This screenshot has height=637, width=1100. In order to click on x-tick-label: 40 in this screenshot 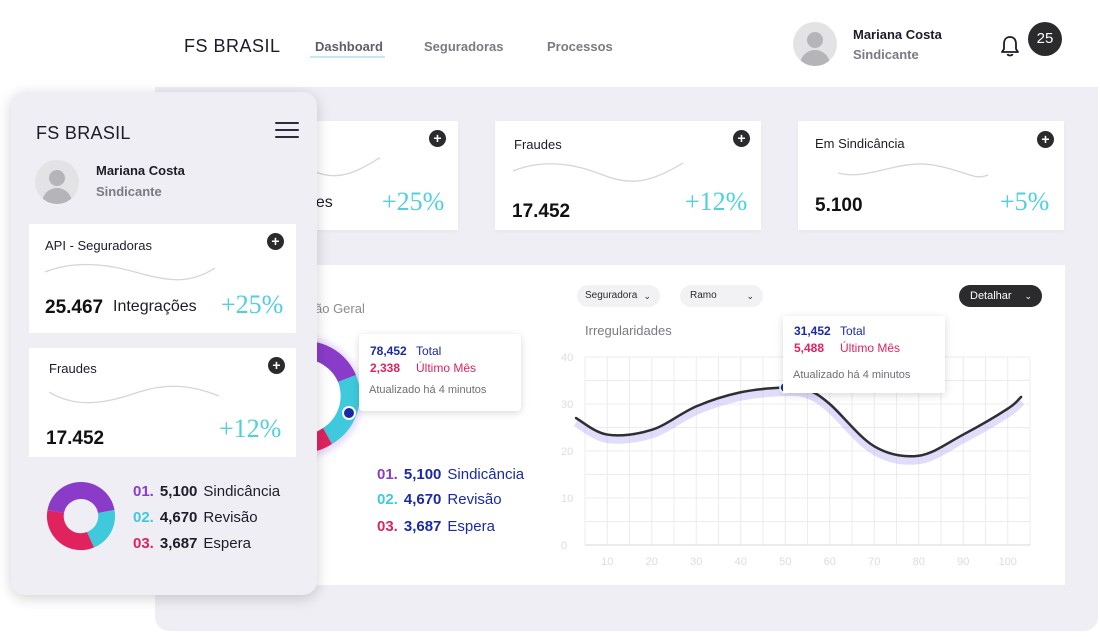, I will do `click(741, 562)`.